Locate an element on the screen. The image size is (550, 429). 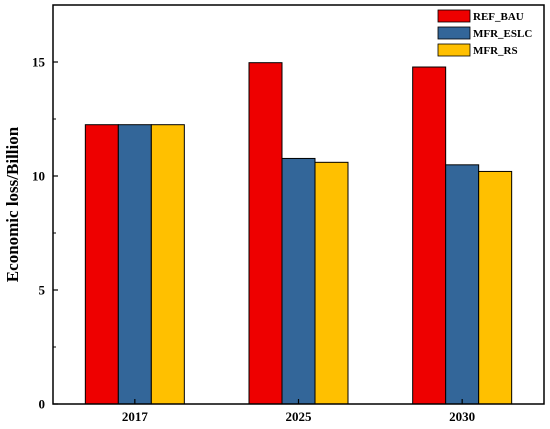
bar-mfr-eslc-2025 is located at coordinates (298, 281).